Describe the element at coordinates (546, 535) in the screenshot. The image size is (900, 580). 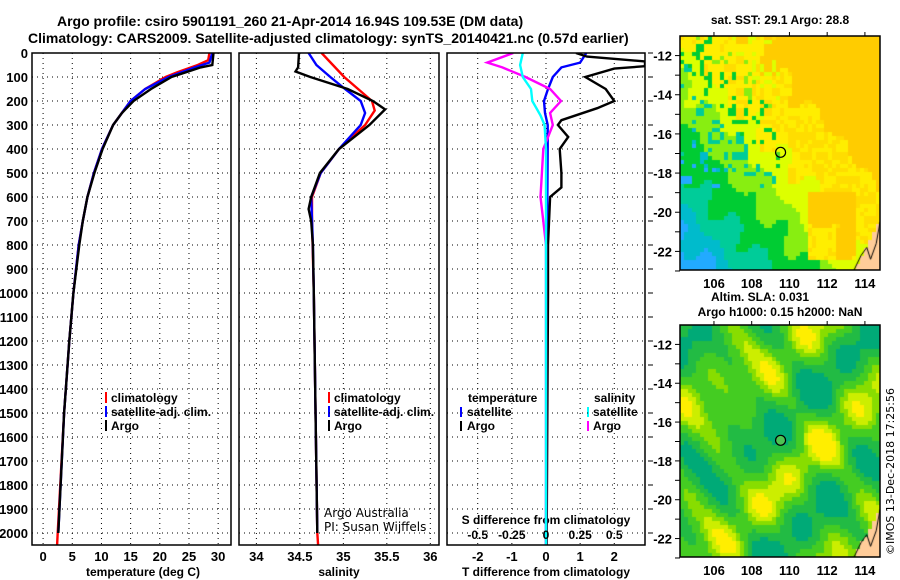
I see `x2-tick-label: 0` at that location.